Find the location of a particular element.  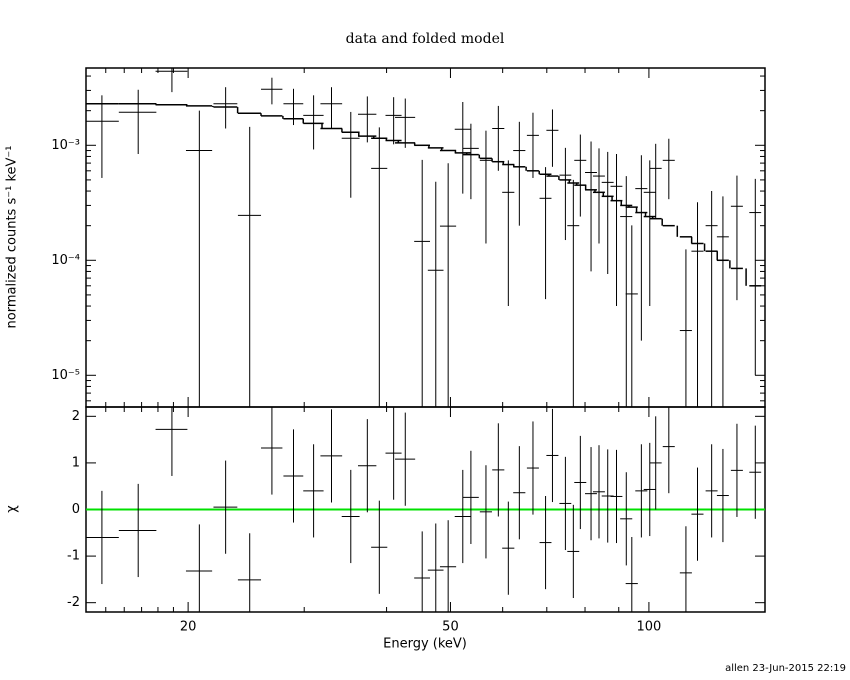

y-tick-label: 10⁻⁴ is located at coordinates (65, 260).